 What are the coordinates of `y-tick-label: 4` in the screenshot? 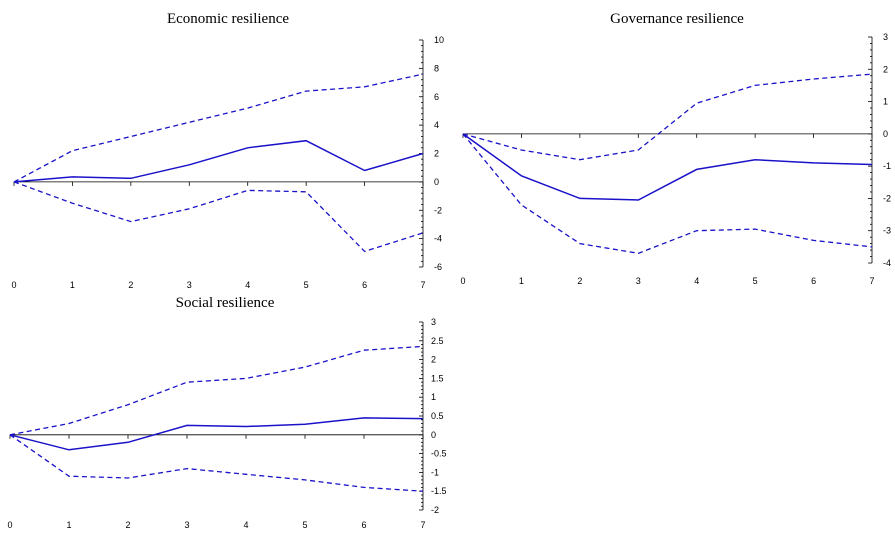 It's located at (436, 125).